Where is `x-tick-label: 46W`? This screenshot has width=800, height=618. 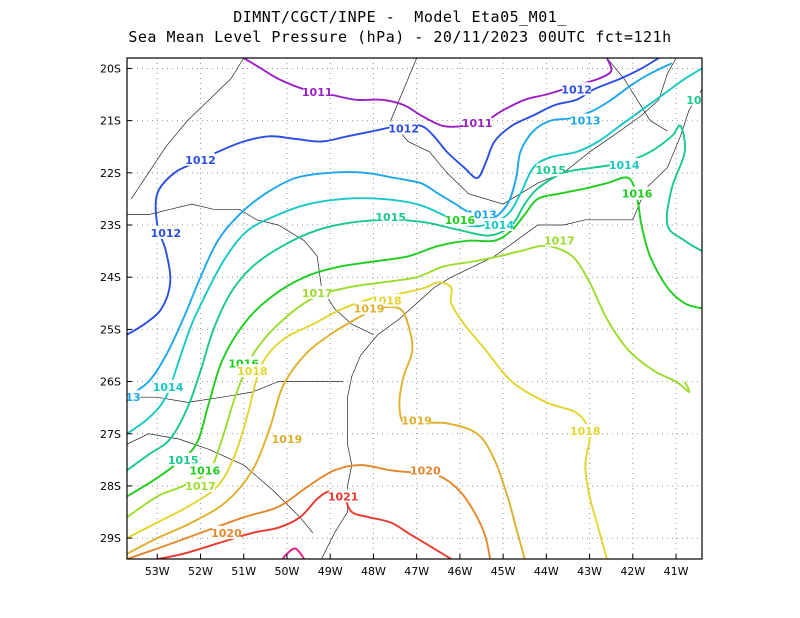
x-tick-label: 46W is located at coordinates (459, 571).